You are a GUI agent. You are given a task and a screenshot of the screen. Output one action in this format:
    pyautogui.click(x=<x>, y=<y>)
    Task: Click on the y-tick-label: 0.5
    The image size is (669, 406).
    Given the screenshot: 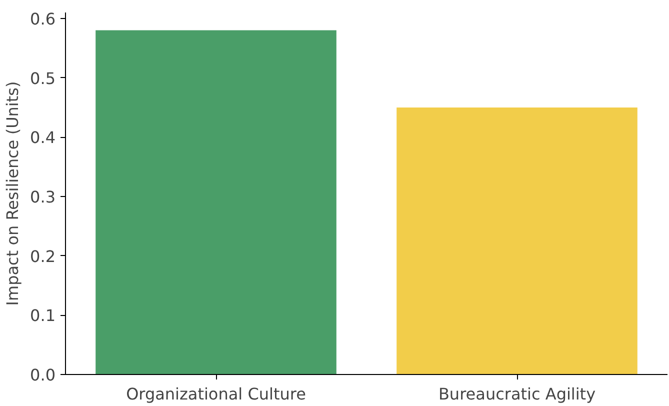 What is the action you would take?
    pyautogui.click(x=43, y=78)
    